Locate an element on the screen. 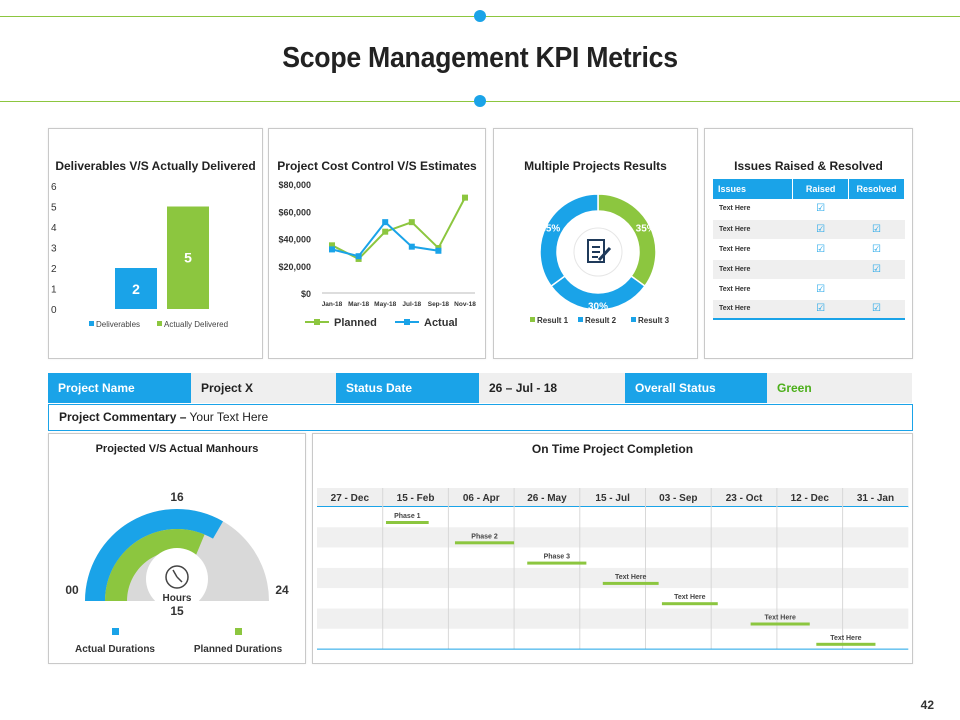 The height and width of the screenshot is (720, 960). legend-label: Result 3 is located at coordinates (654, 320).